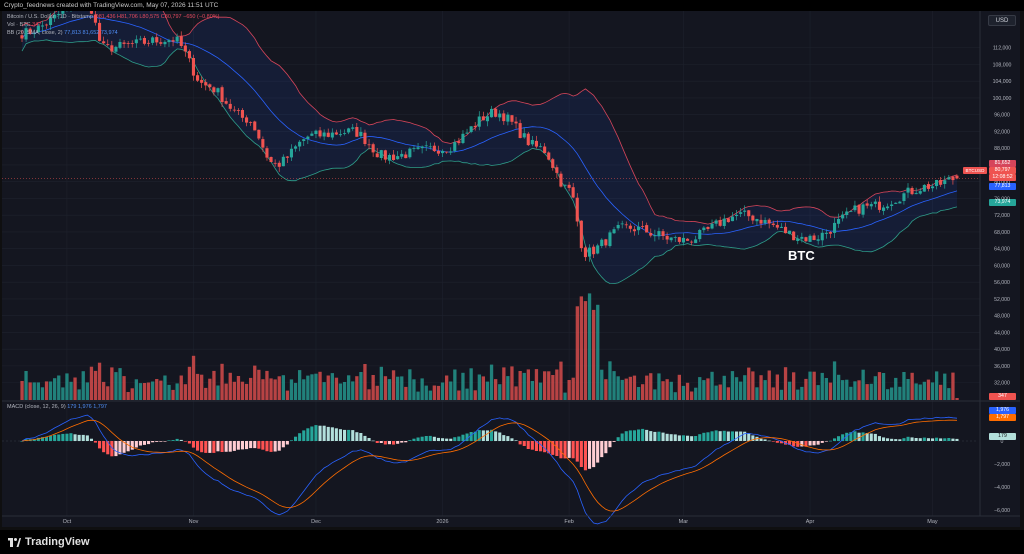 Image resolution: width=1024 pixels, height=554 pixels. What do you see at coordinates (1002, 183) in the screenshot?
I see `price-tick-label: 80,000` at bounding box center [1002, 183].